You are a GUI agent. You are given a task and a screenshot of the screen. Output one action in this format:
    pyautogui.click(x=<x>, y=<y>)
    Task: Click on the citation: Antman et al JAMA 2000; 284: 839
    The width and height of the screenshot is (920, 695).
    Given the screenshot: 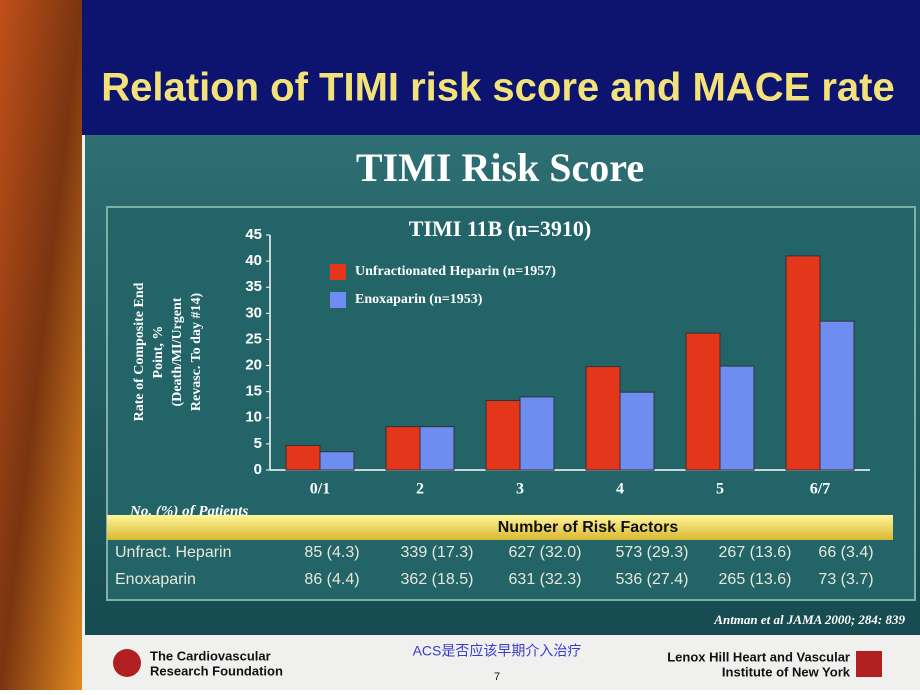 What is the action you would take?
    pyautogui.click(x=809, y=619)
    